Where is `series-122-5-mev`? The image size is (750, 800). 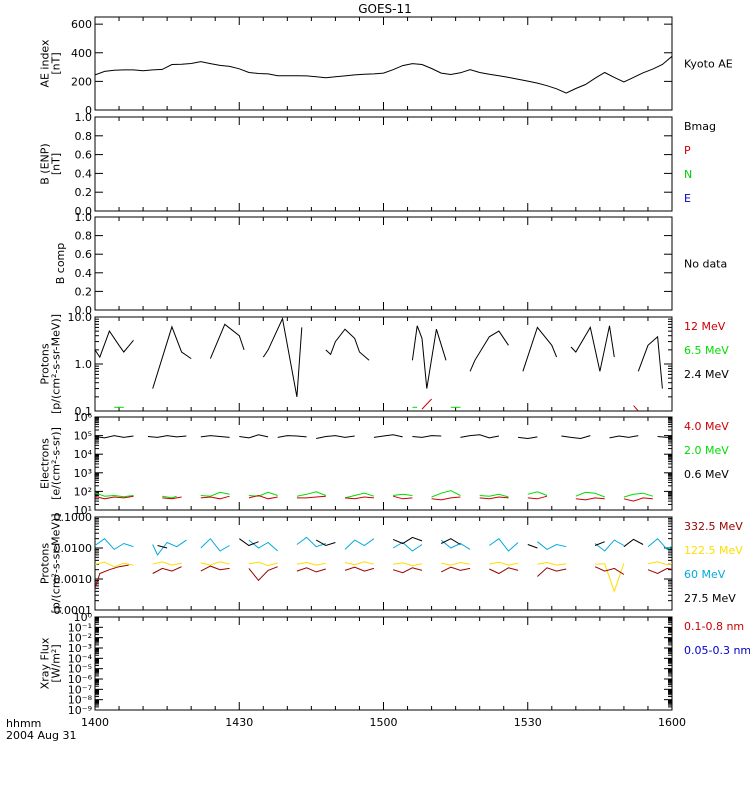 series-122-5-mev is located at coordinates (422, 577).